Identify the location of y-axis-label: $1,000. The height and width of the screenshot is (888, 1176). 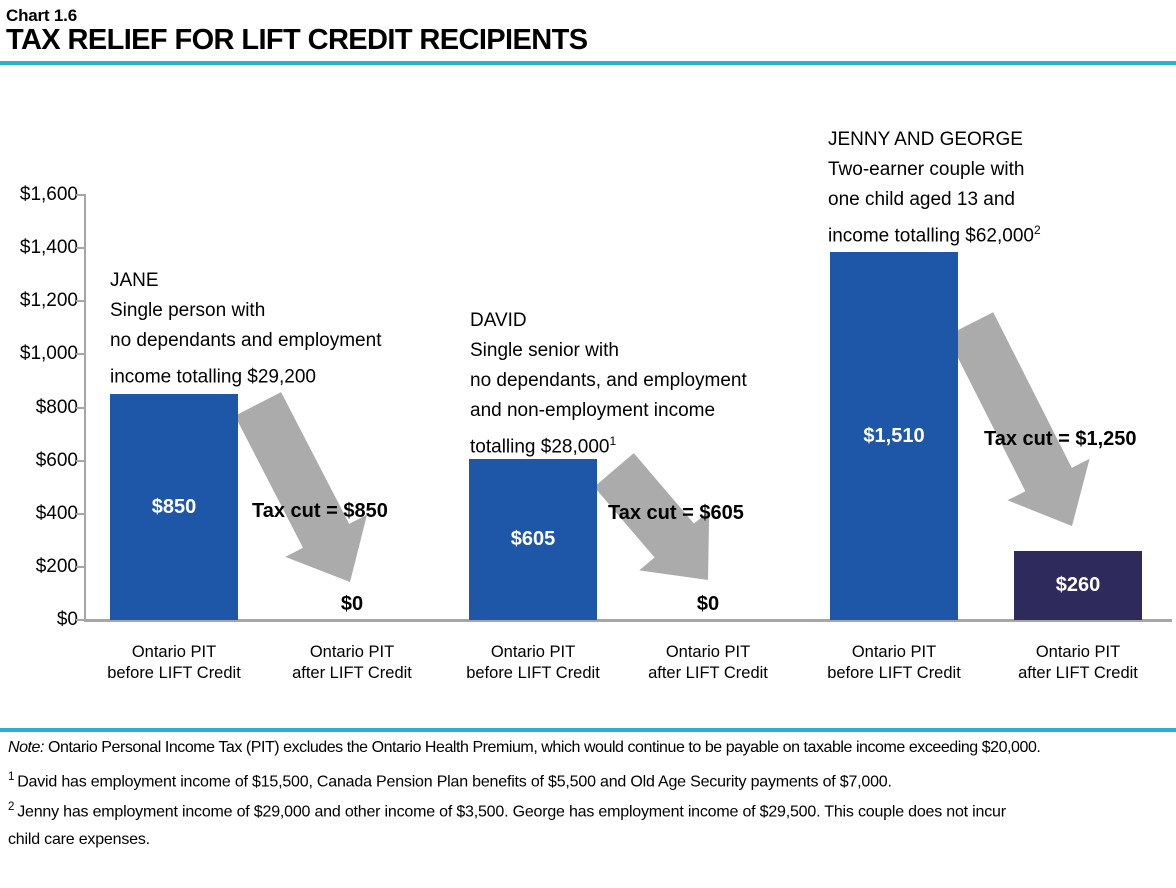
(48, 354).